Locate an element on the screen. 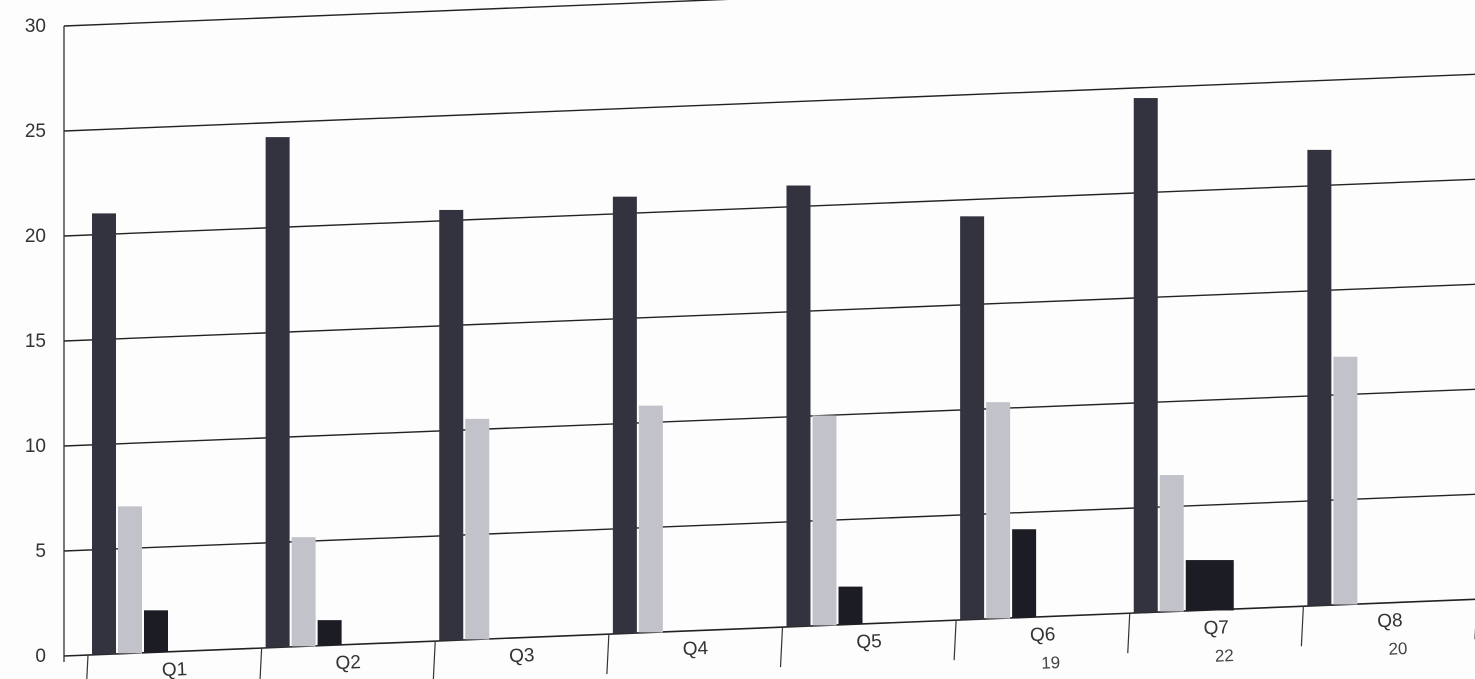 The height and width of the screenshot is (679, 1475). bar-q4-s2 is located at coordinates (650, 519).